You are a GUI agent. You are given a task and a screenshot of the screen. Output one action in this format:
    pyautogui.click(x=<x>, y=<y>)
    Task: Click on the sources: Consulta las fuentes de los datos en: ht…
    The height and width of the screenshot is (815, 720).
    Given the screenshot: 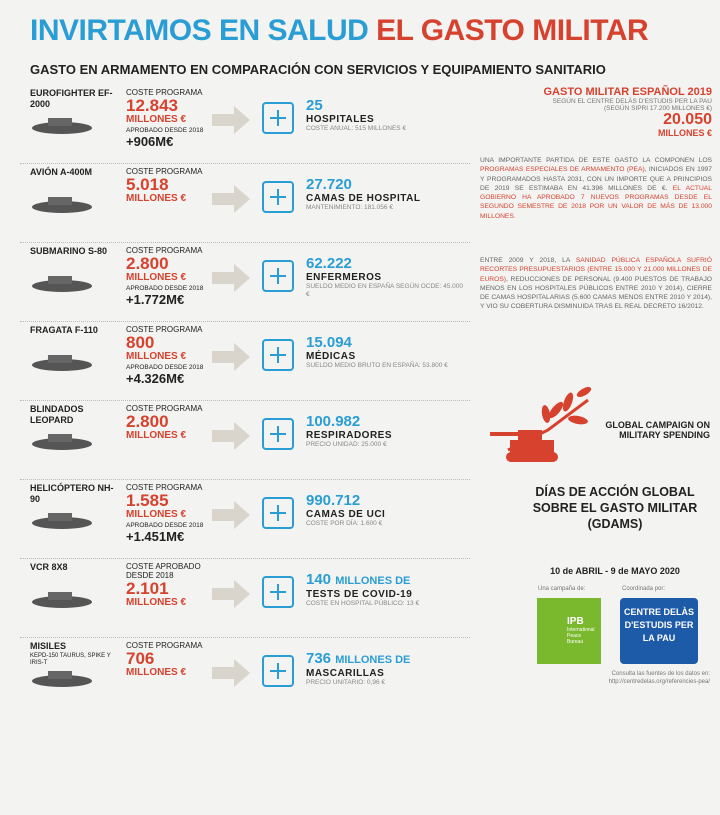 What is the action you would take?
    pyautogui.click(x=659, y=678)
    